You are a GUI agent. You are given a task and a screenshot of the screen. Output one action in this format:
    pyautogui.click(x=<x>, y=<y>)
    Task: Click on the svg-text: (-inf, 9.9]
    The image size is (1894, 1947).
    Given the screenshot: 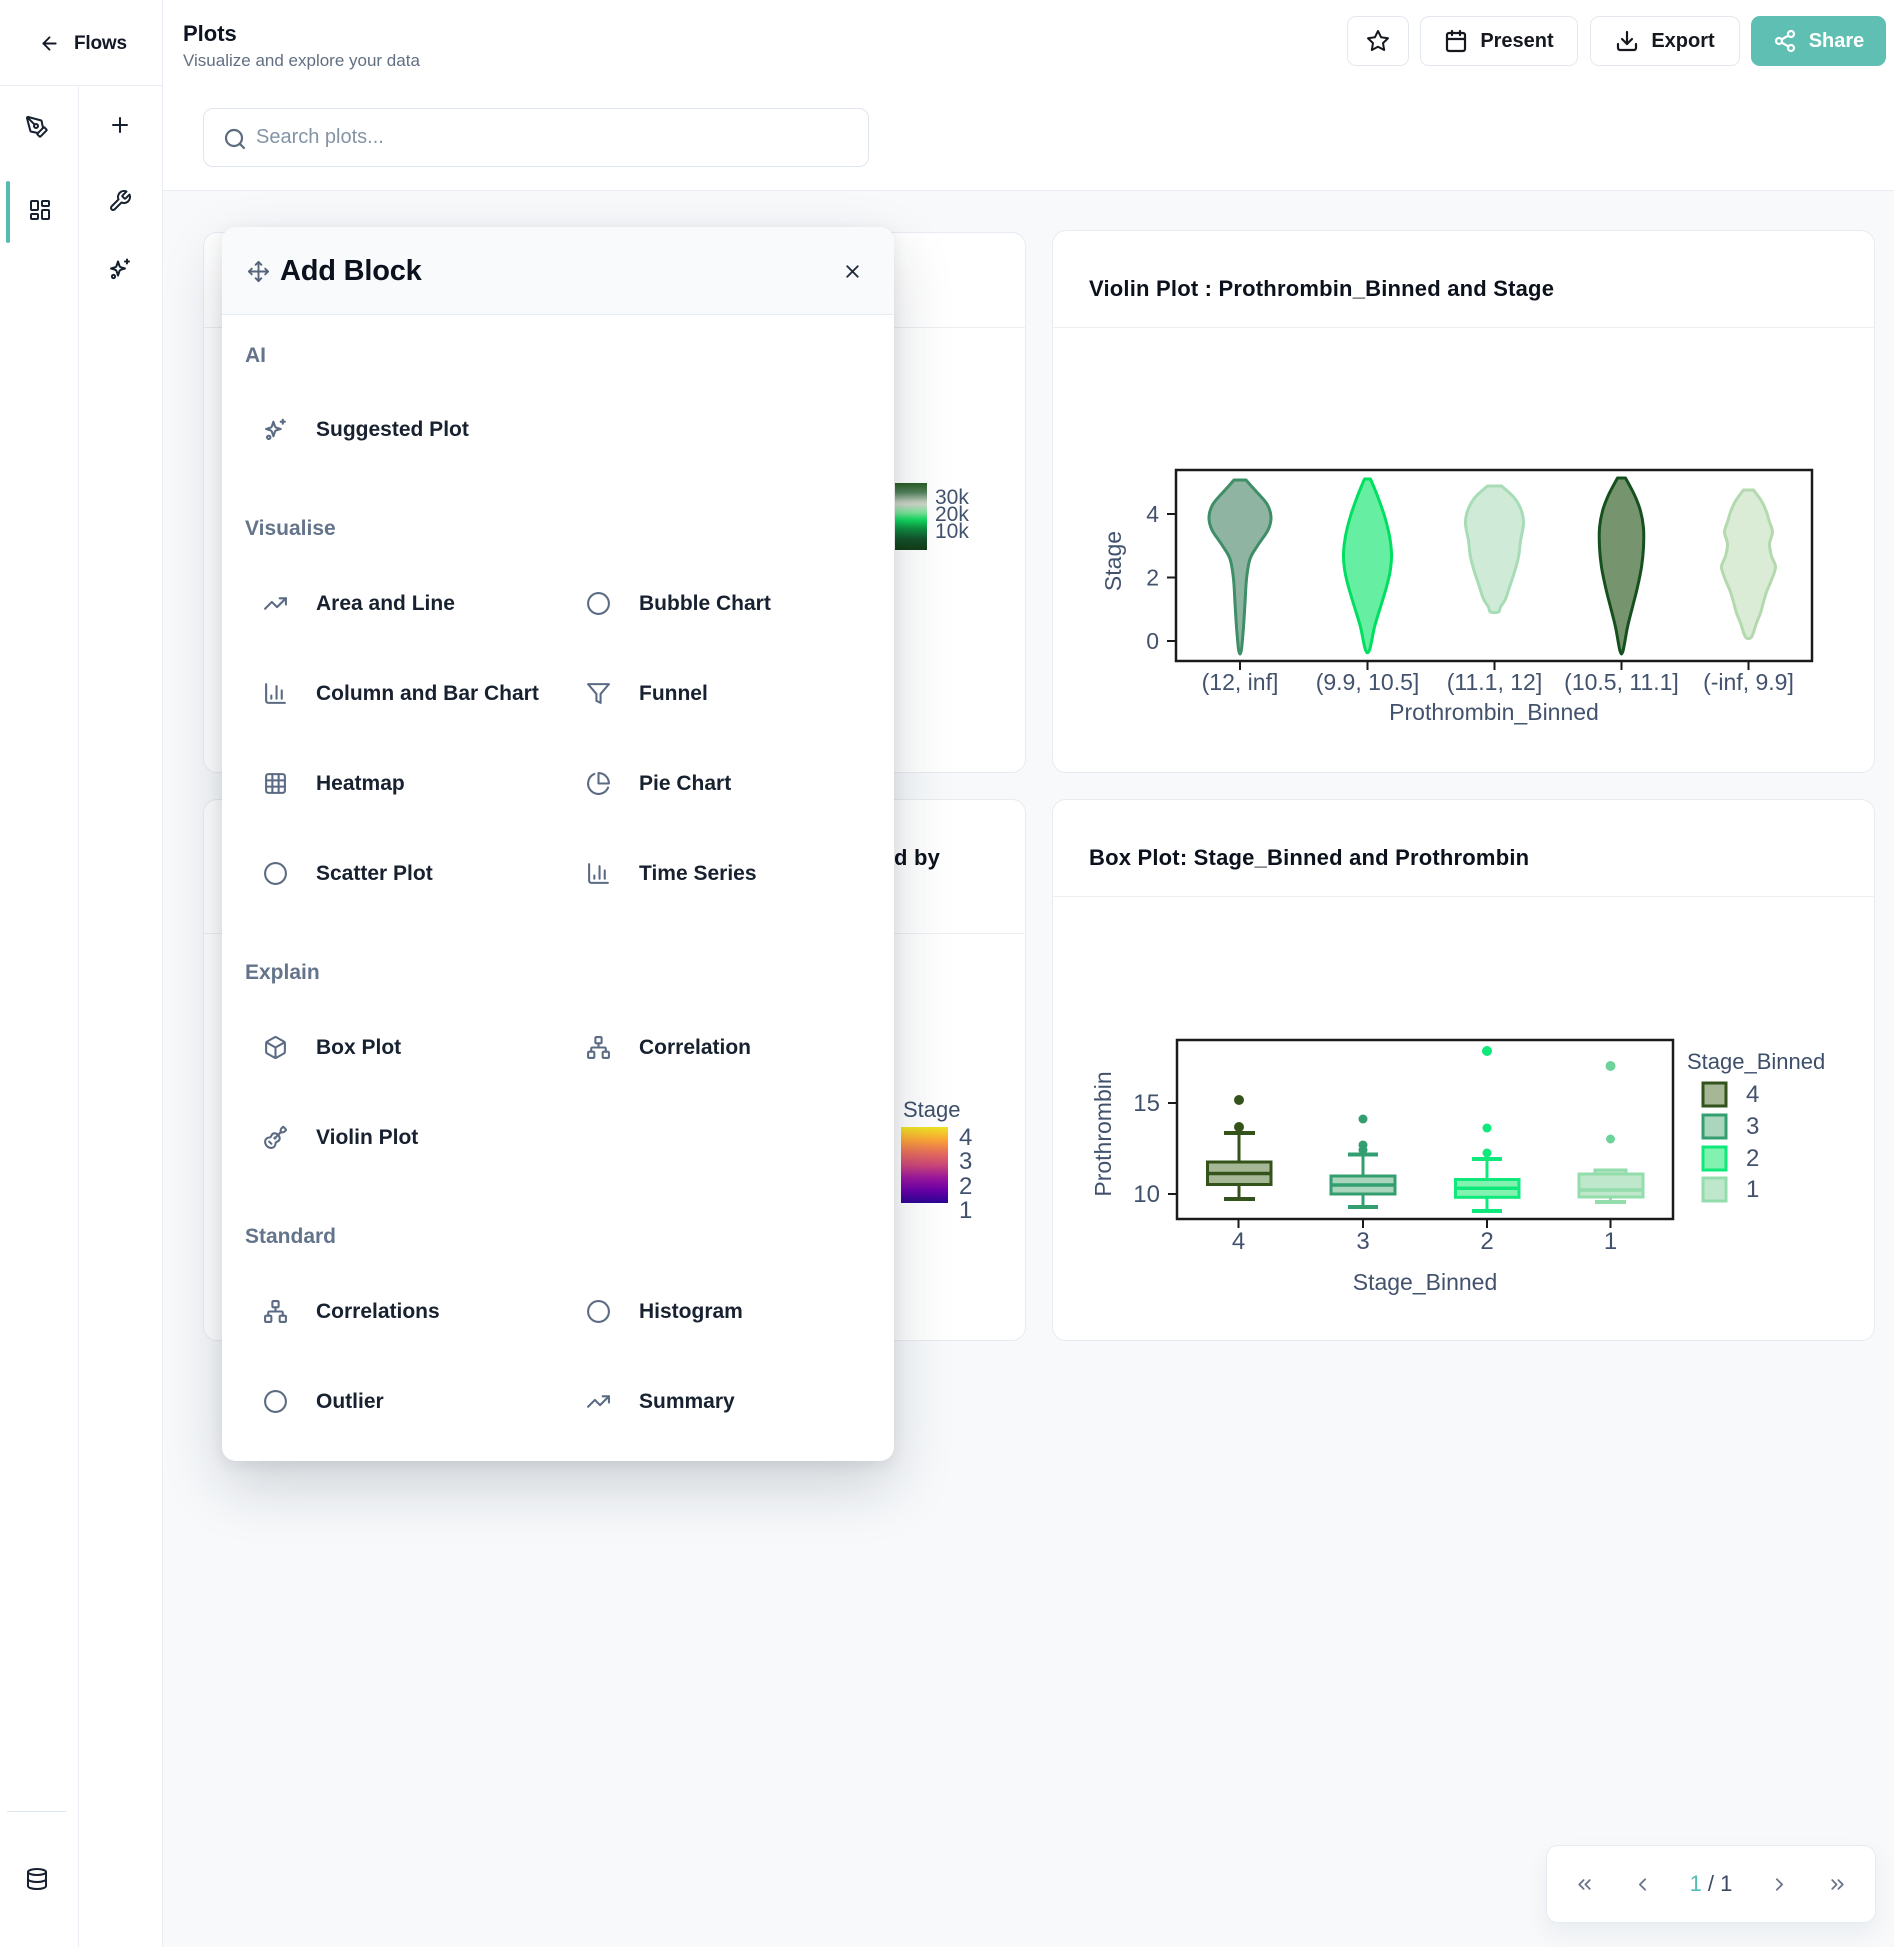 What is the action you would take?
    pyautogui.click(x=1748, y=682)
    